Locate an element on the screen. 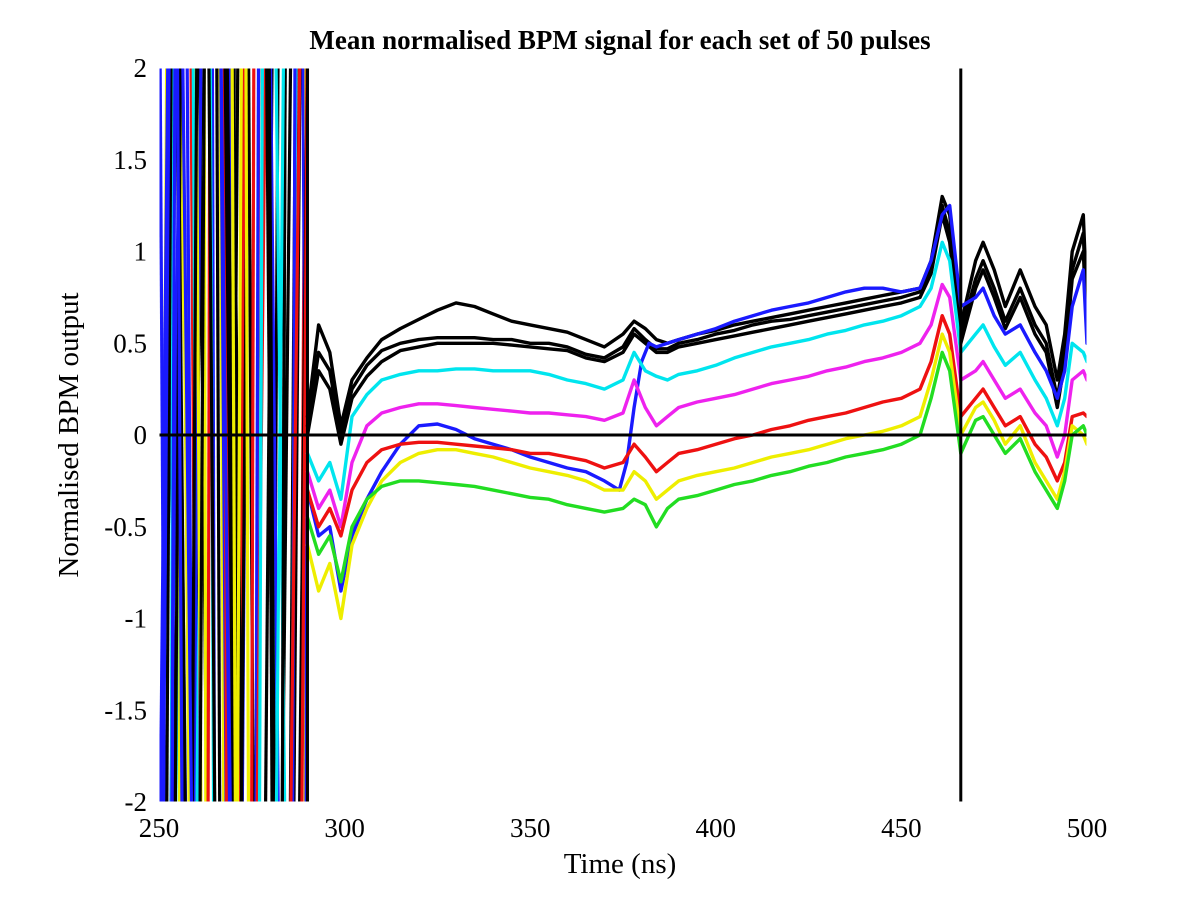 The image size is (1201, 900). y-tick-label: 1.5 is located at coordinates (130, 160).